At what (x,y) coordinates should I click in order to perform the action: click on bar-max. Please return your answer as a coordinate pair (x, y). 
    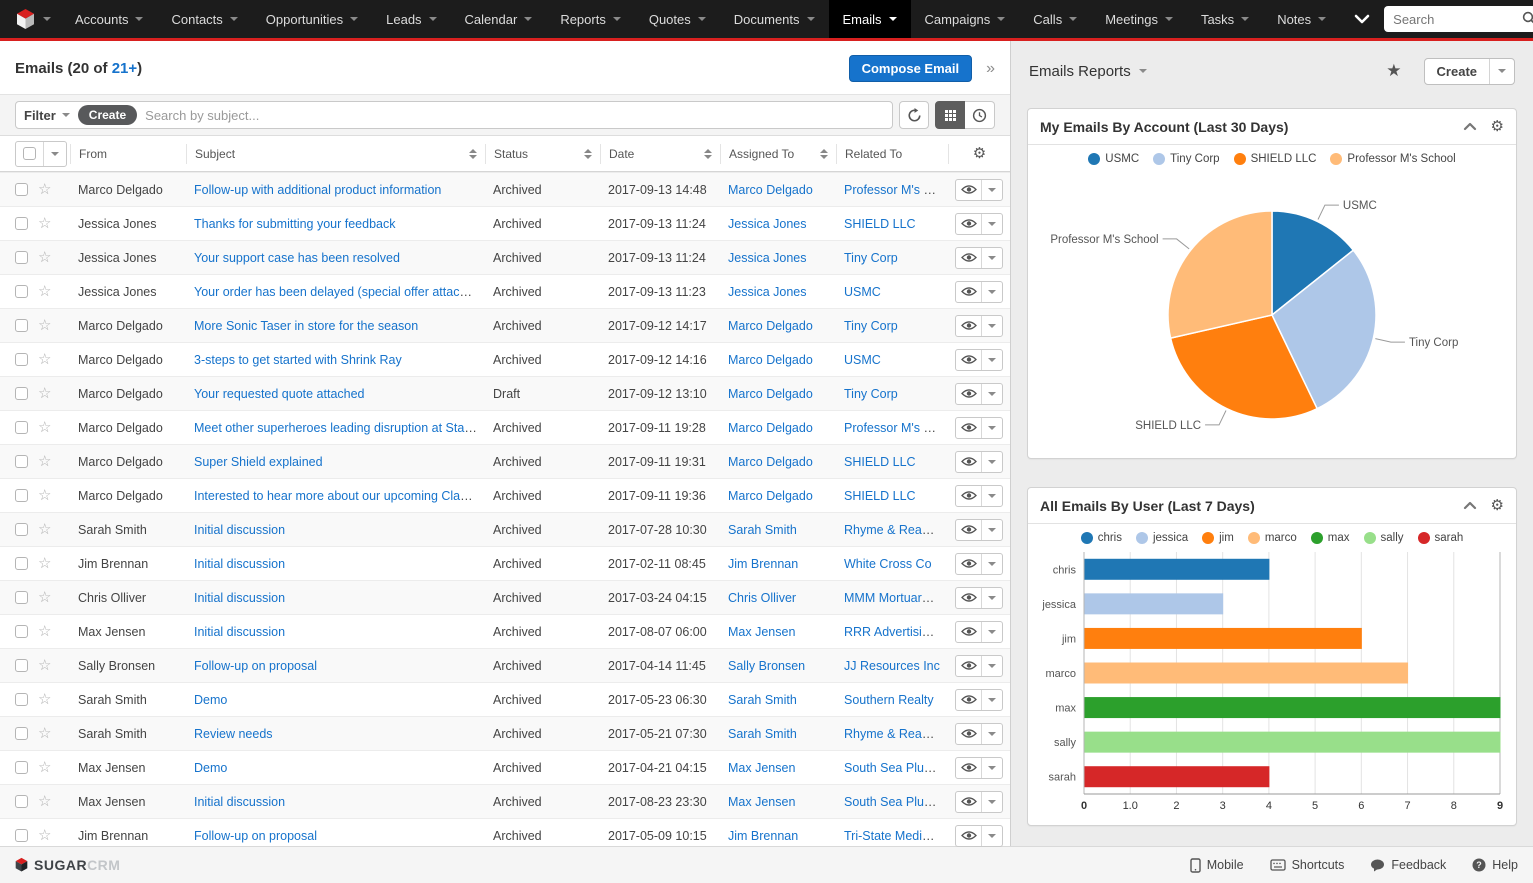
    Looking at the image, I should click on (1292, 708).